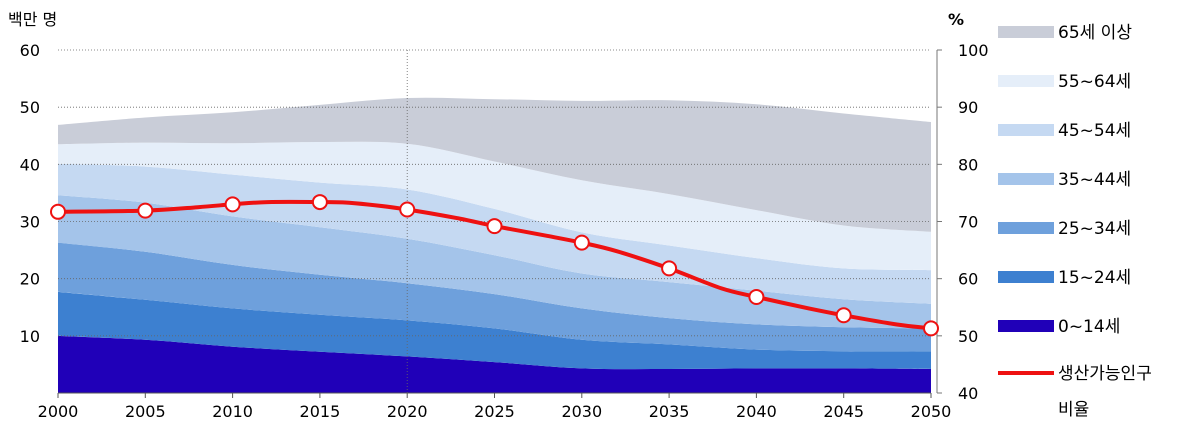  What do you see at coordinates (1089, 327) in the screenshot?
I see `legend-label: 0~14세` at bounding box center [1089, 327].